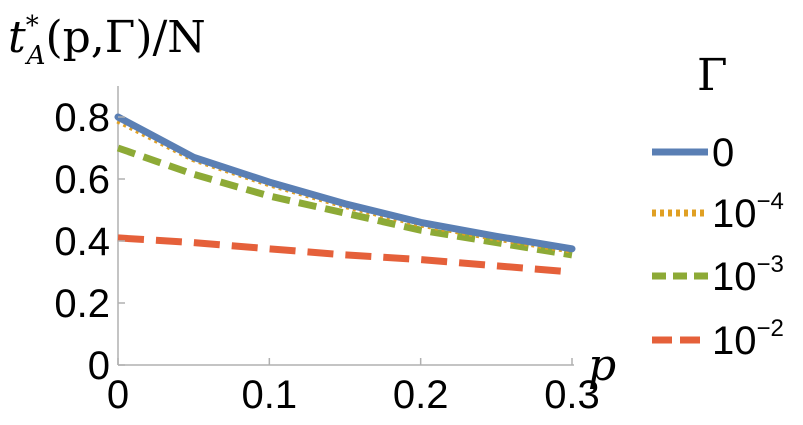 The width and height of the screenshot is (803, 425). Describe the element at coordinates (82, 304) in the screenshot. I see `y-tick-label: 0.2` at that location.